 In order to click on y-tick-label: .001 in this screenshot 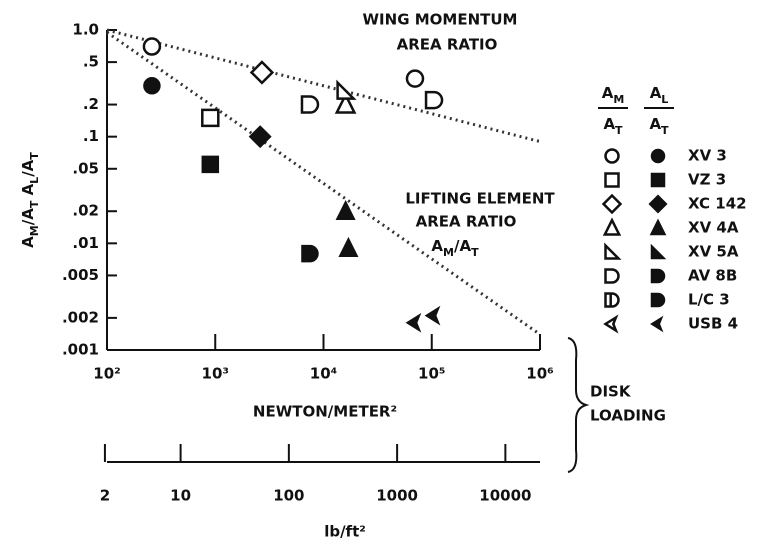, I will do `click(80, 350)`.